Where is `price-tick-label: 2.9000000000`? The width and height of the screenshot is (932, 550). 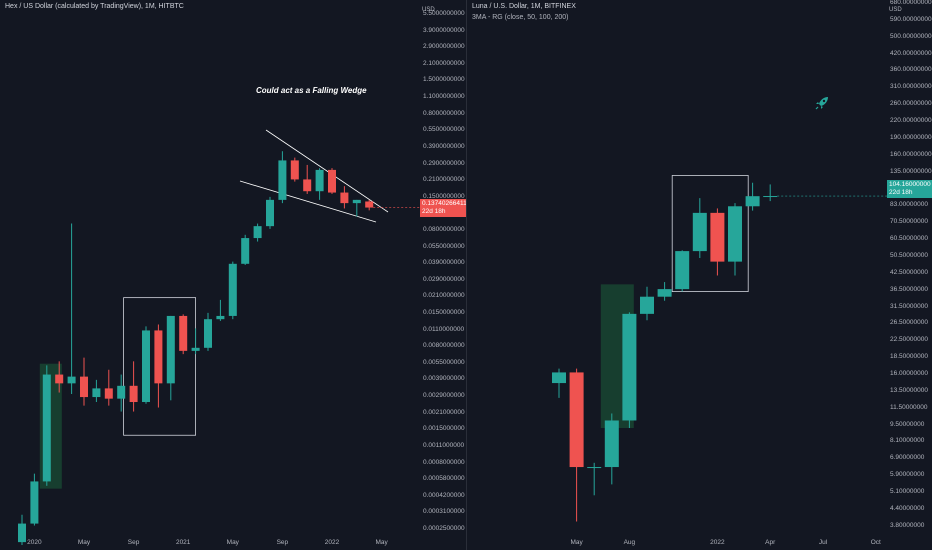 price-tick-label: 2.9000000000 is located at coordinates (444, 47).